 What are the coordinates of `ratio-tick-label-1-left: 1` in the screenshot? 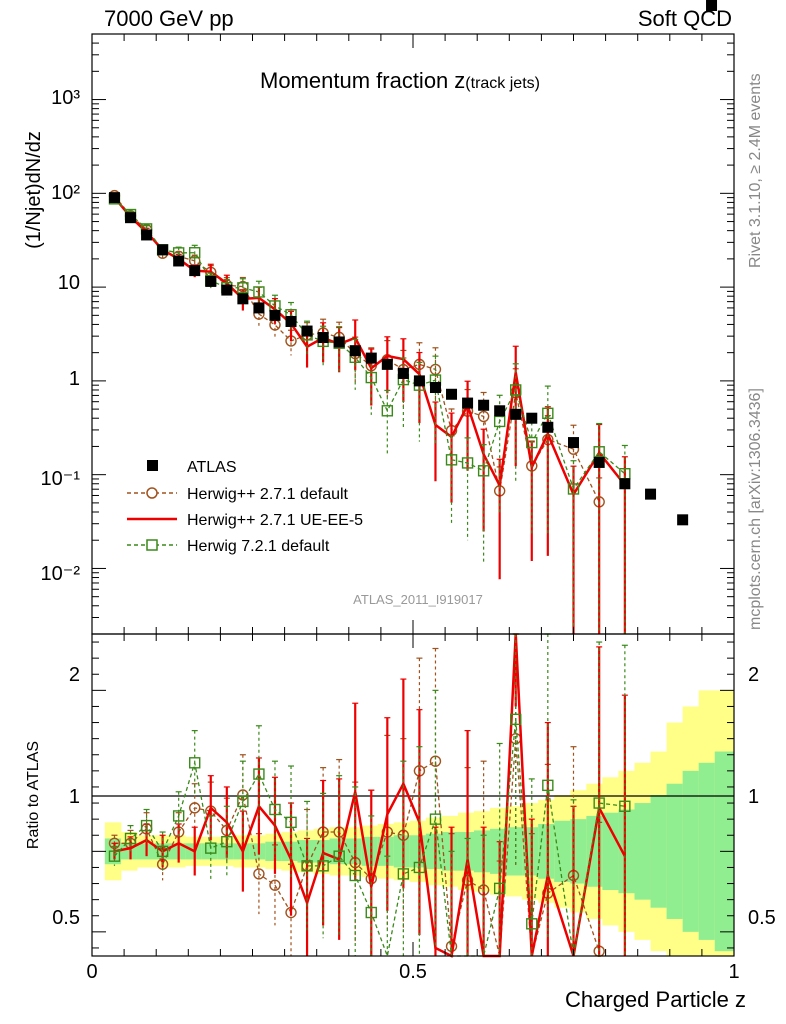 It's located at (74, 797).